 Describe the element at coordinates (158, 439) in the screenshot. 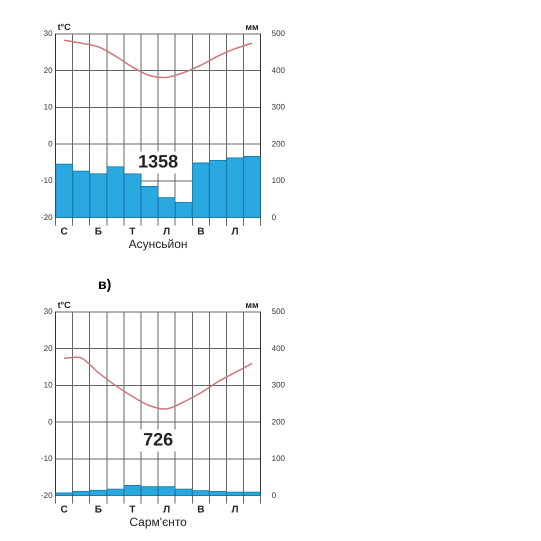

I see `annotation: 726` at that location.